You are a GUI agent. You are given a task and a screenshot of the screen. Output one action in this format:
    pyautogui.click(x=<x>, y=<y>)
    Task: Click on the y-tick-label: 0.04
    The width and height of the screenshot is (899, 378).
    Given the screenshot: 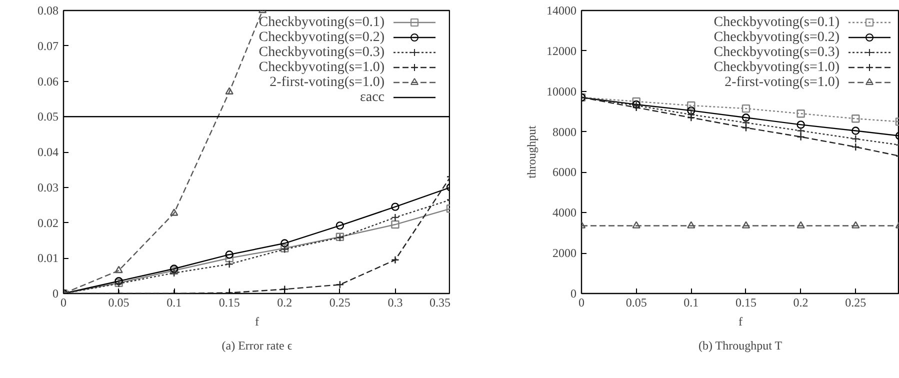 What is the action you would take?
    pyautogui.click(x=48, y=152)
    